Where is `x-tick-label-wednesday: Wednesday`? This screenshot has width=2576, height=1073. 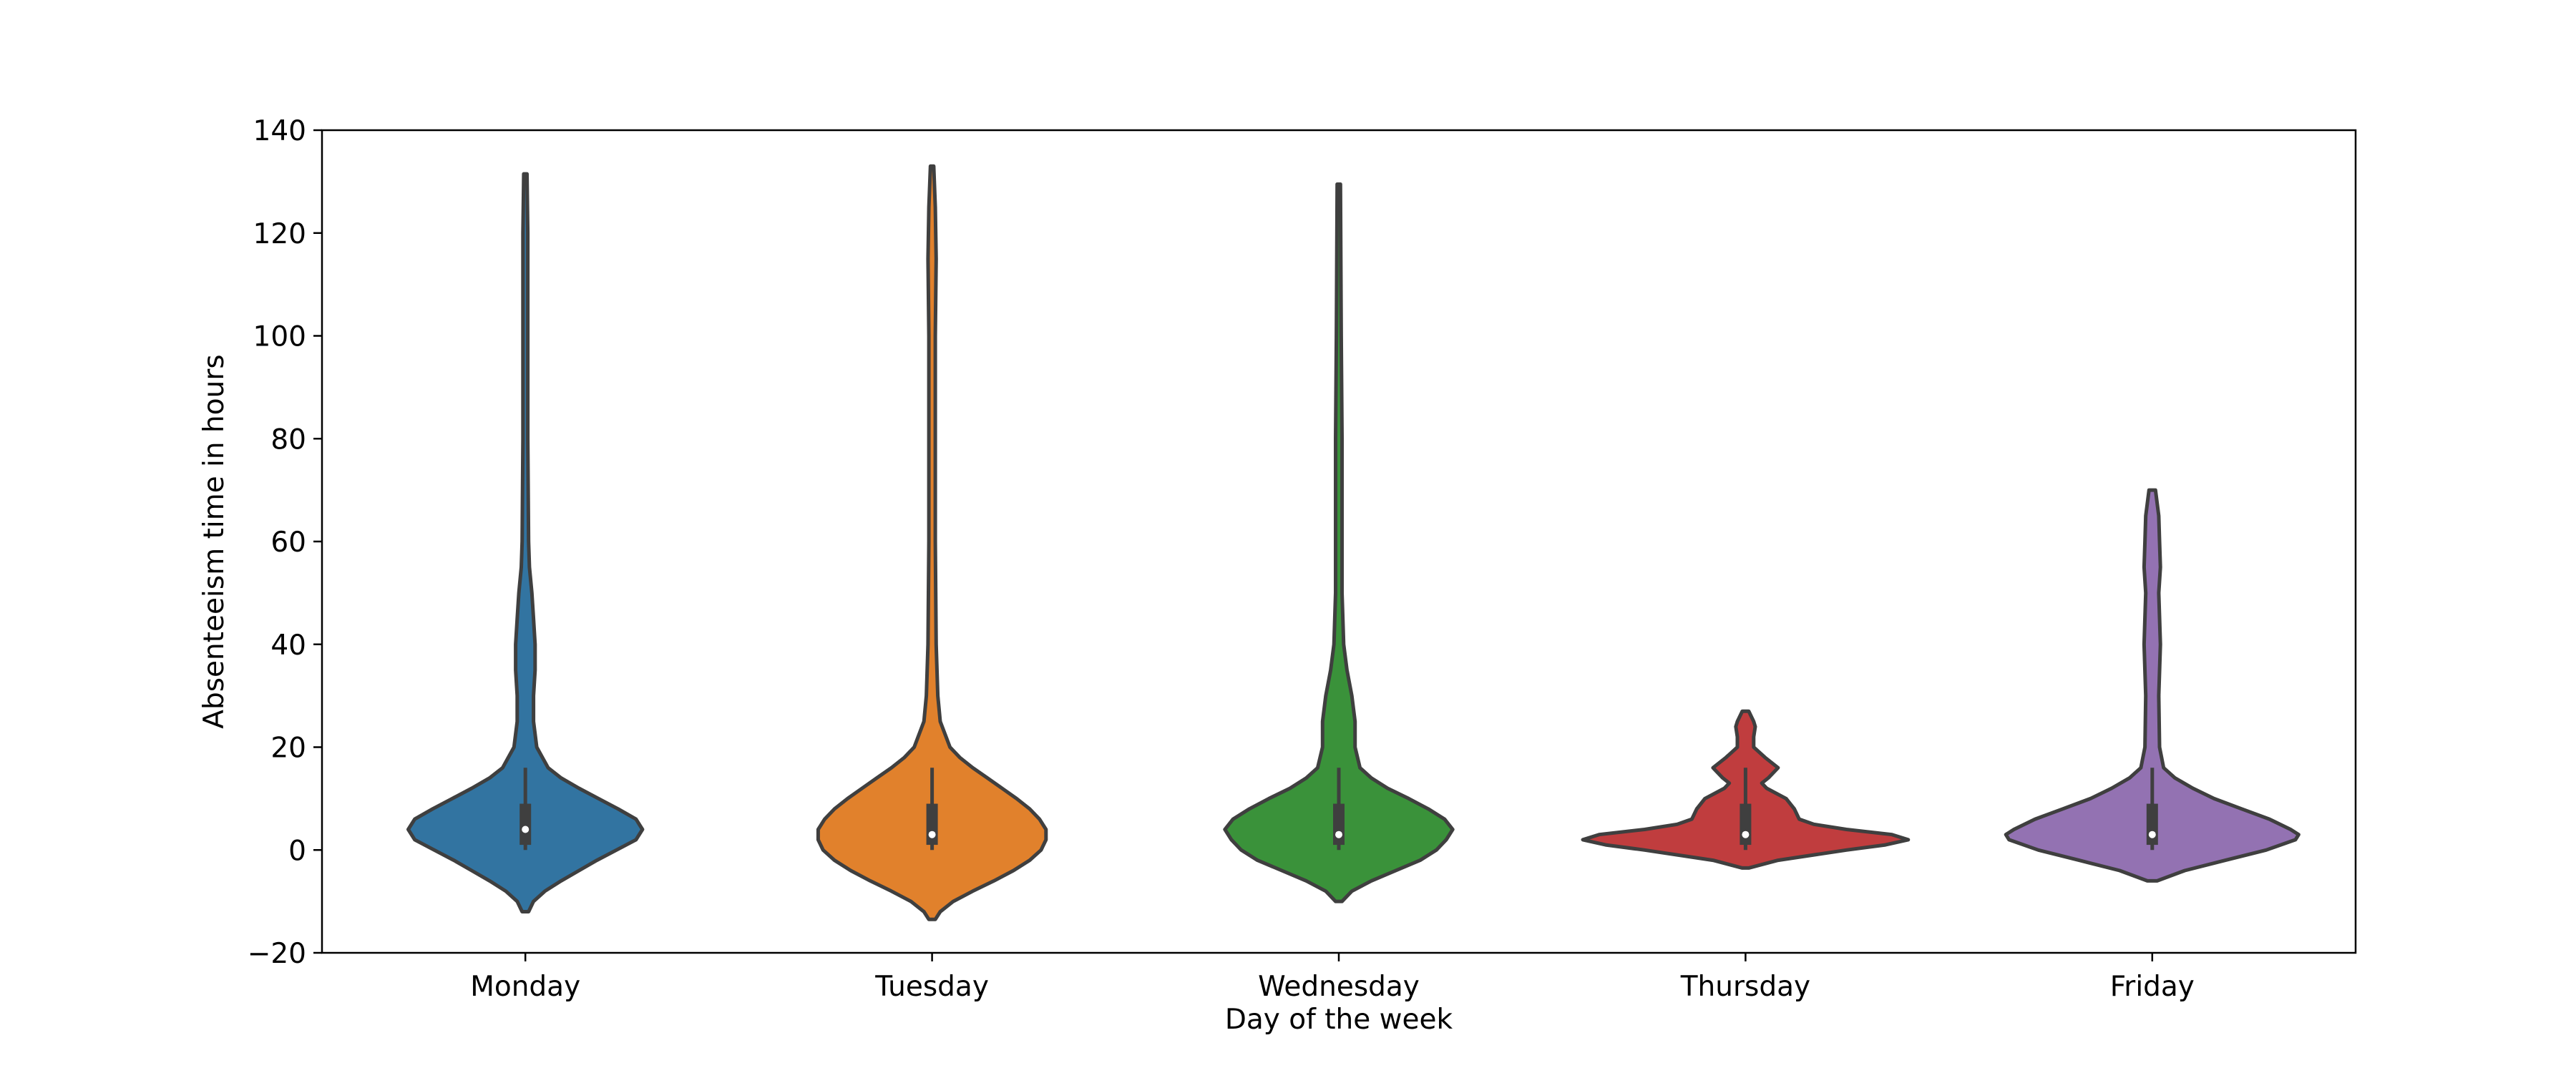 x-tick-label-wednesday: Wednesday is located at coordinates (1339, 987).